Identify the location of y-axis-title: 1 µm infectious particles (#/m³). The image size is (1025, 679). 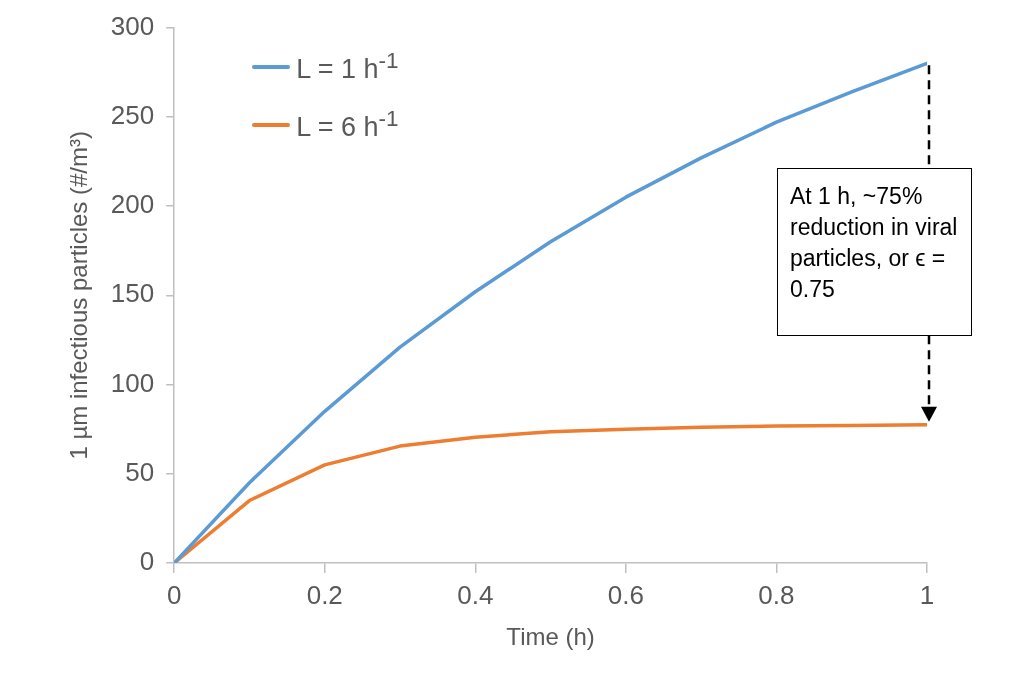
(79, 295).